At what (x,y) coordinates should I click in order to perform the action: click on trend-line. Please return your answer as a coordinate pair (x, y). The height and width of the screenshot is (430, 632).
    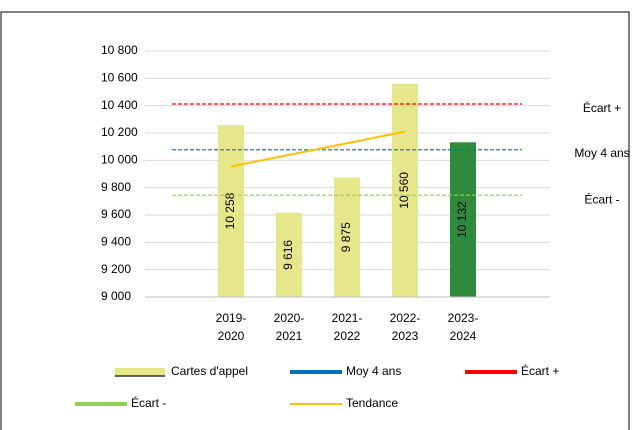
    Looking at the image, I should click on (318, 149).